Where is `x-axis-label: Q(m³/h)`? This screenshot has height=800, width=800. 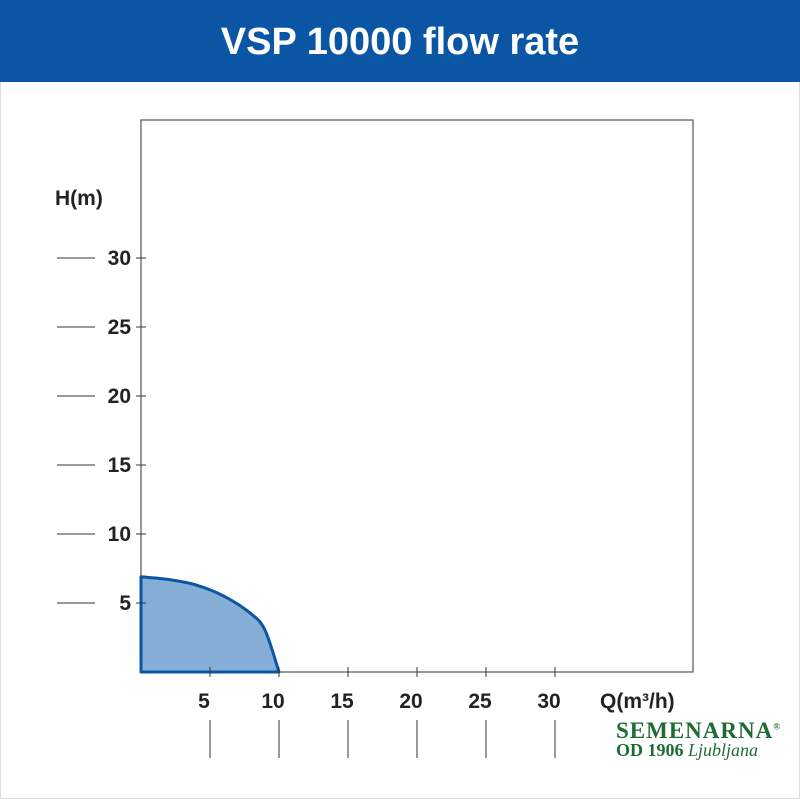 x-axis-label: Q(m³/h) is located at coordinates (637, 701).